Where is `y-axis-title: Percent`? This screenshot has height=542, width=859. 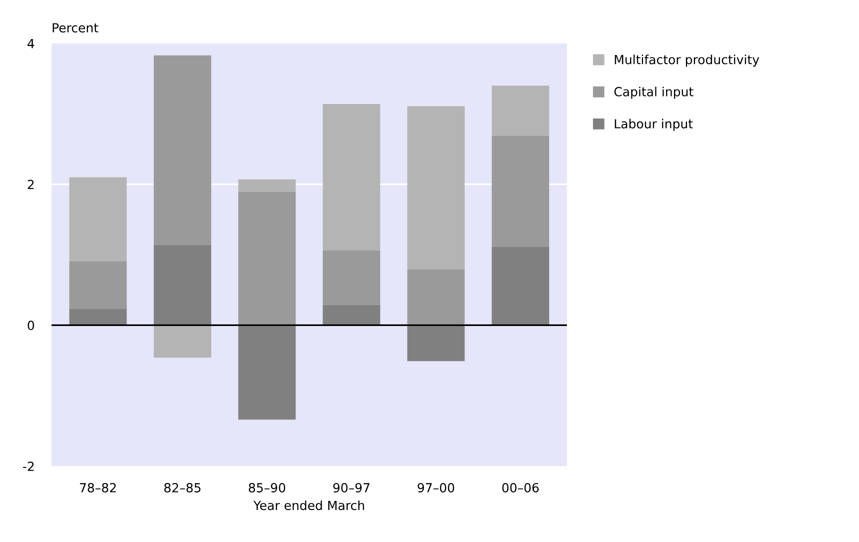 y-axis-title: Percent is located at coordinates (75, 27).